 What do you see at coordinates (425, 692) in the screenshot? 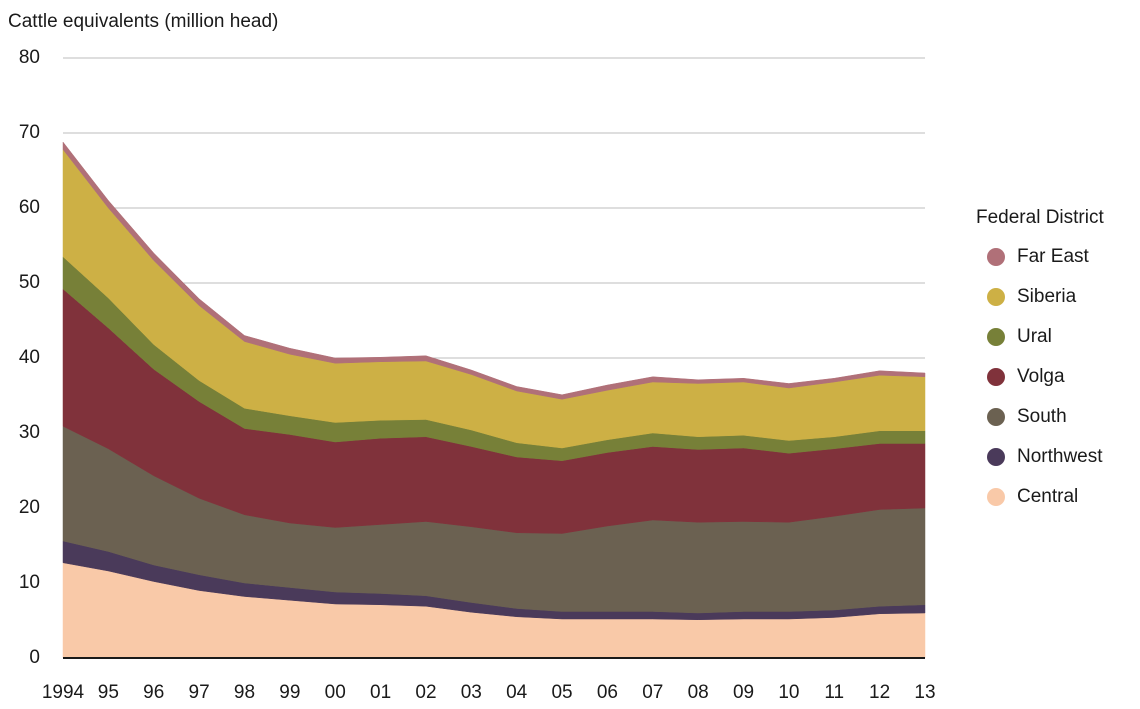
I see `x-tick-label: 02` at bounding box center [425, 692].